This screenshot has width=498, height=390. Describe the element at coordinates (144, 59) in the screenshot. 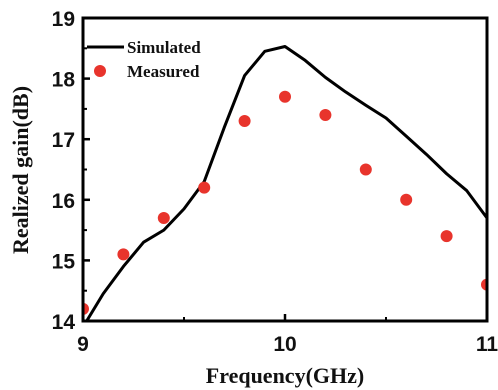

I see `legend: Simulated Measured` at that location.